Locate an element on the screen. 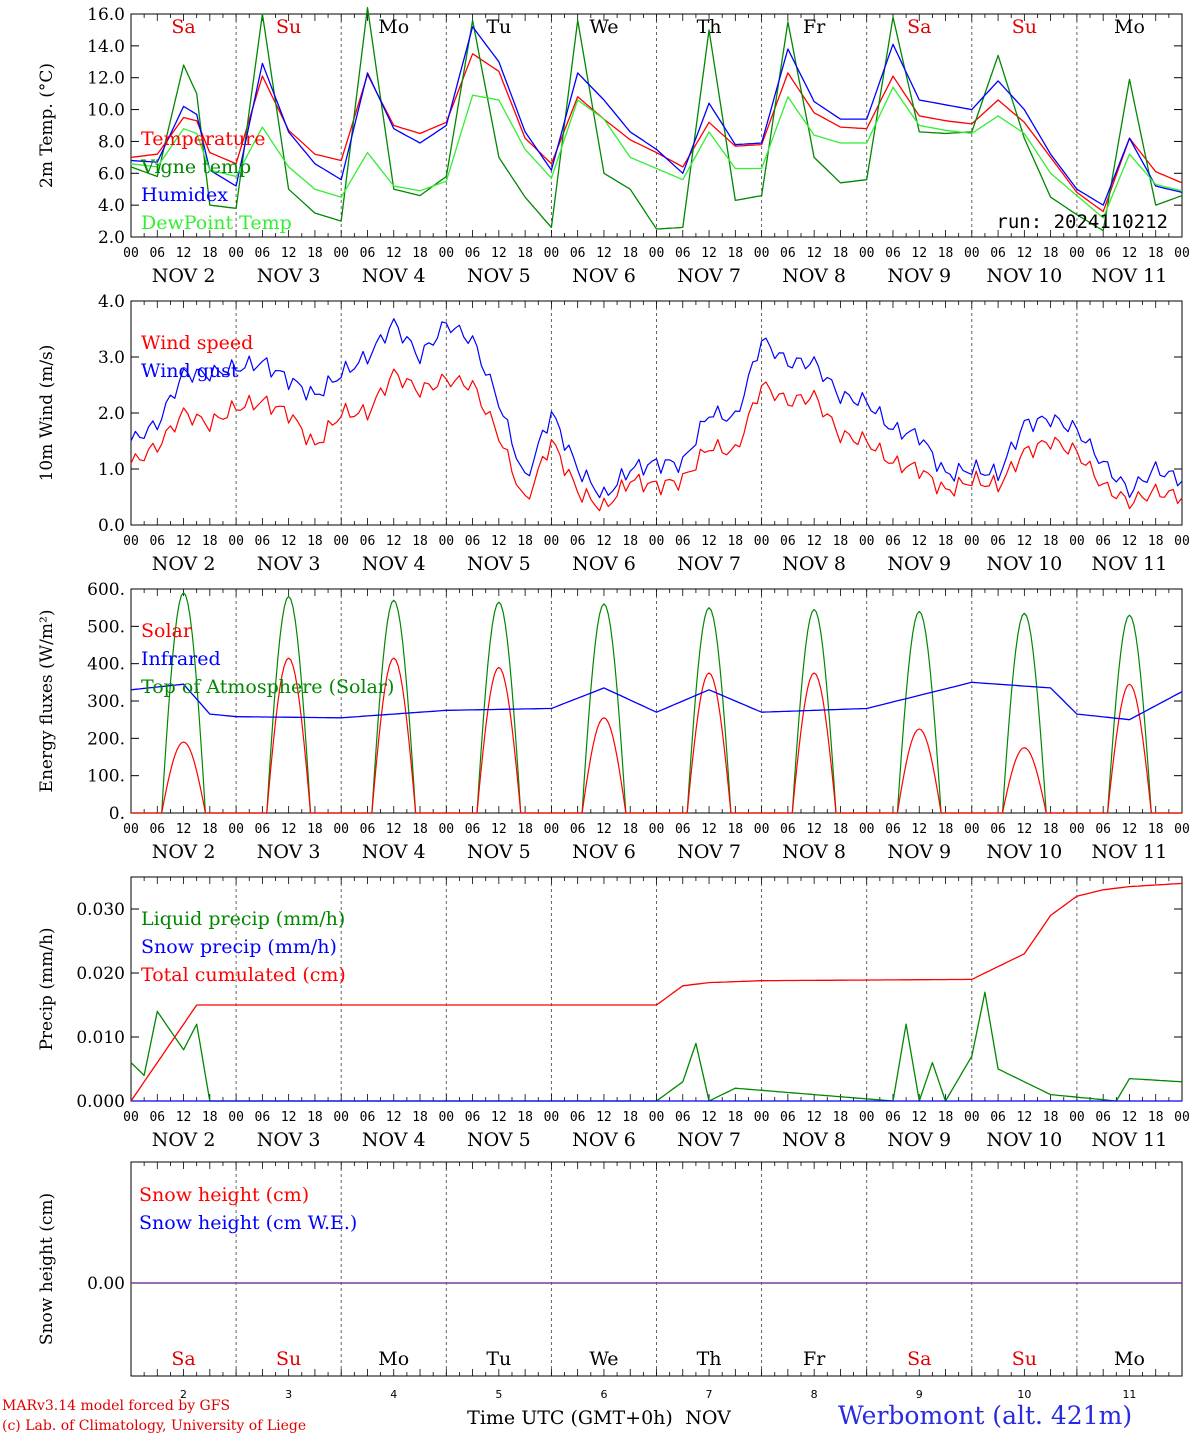 This screenshot has width=1194, height=1440. station-name: Werbomont (alt. 421m) is located at coordinates (985, 1415).